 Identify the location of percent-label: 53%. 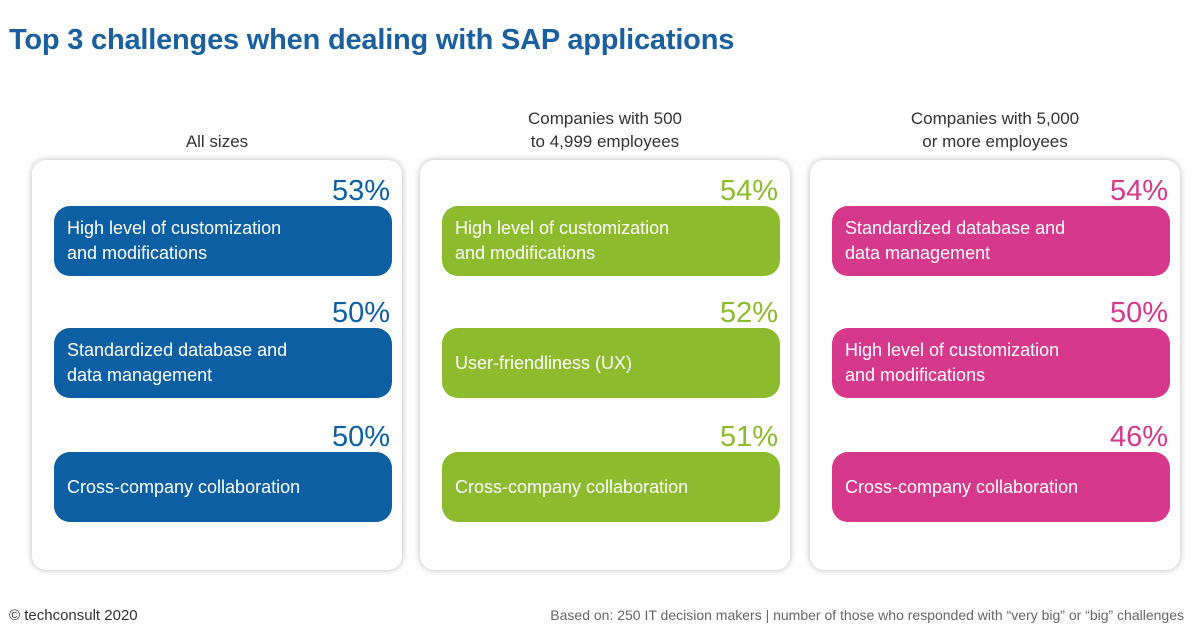
(360, 191).